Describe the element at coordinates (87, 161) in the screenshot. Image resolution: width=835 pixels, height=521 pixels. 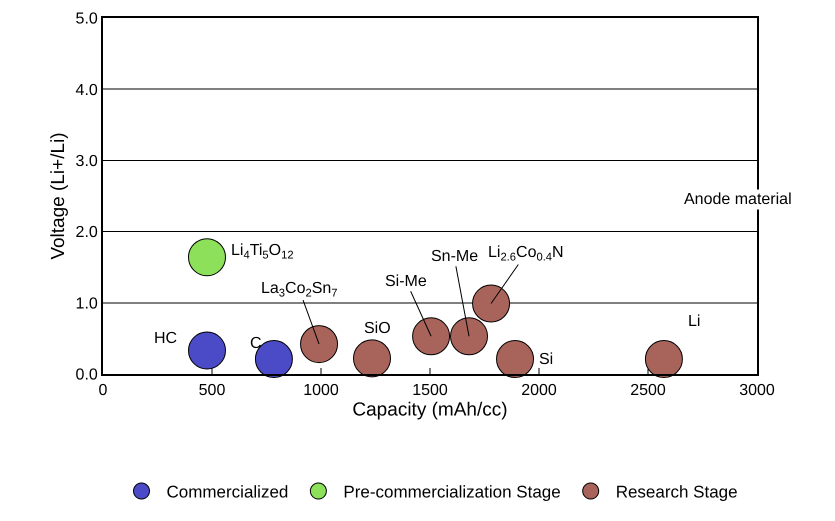
I see `y-tick-label: 3.0` at that location.